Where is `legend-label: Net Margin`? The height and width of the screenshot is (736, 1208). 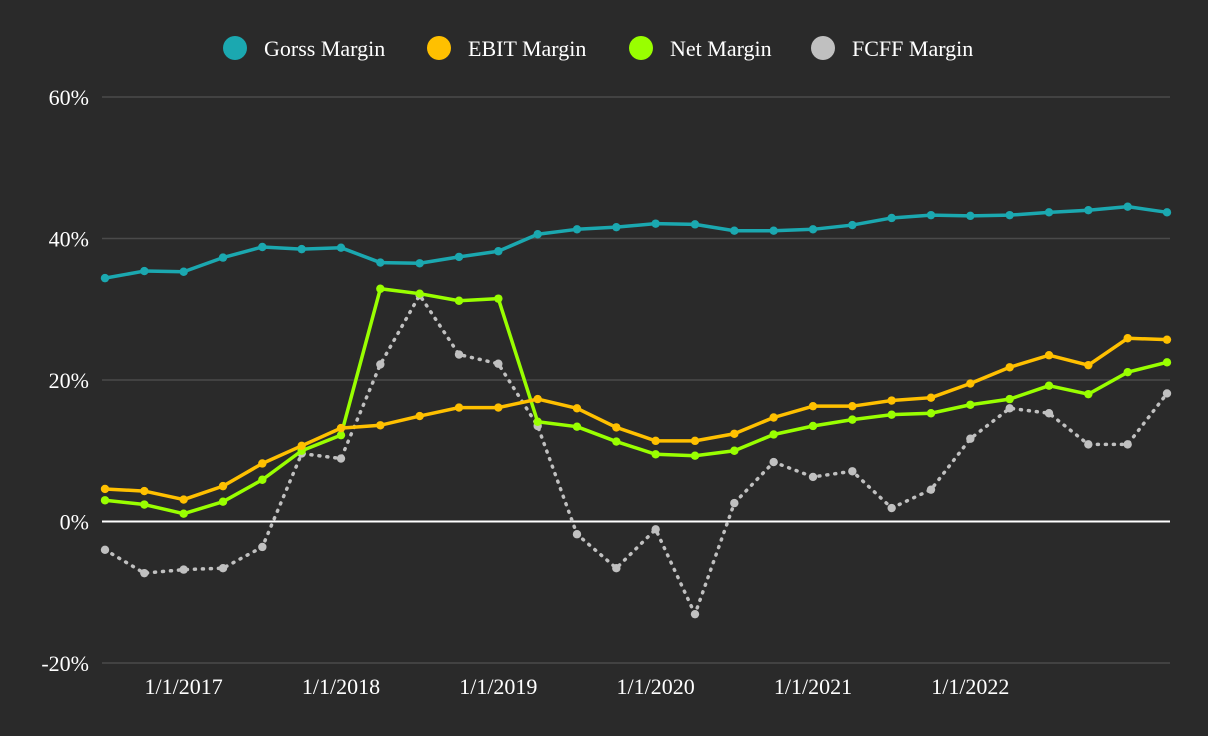
legend-label: Net Margin is located at coordinates (721, 48).